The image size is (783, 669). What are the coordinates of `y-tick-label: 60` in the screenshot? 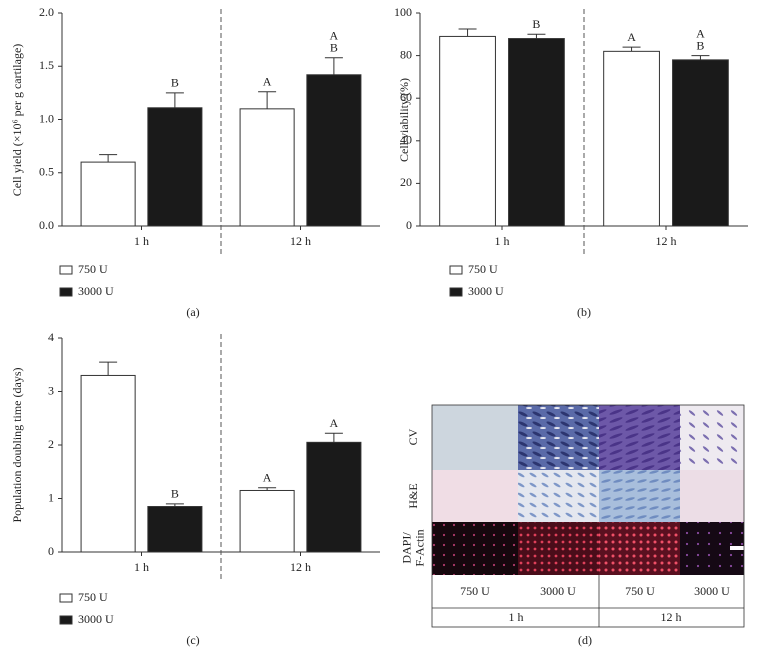 It's located at (406, 97).